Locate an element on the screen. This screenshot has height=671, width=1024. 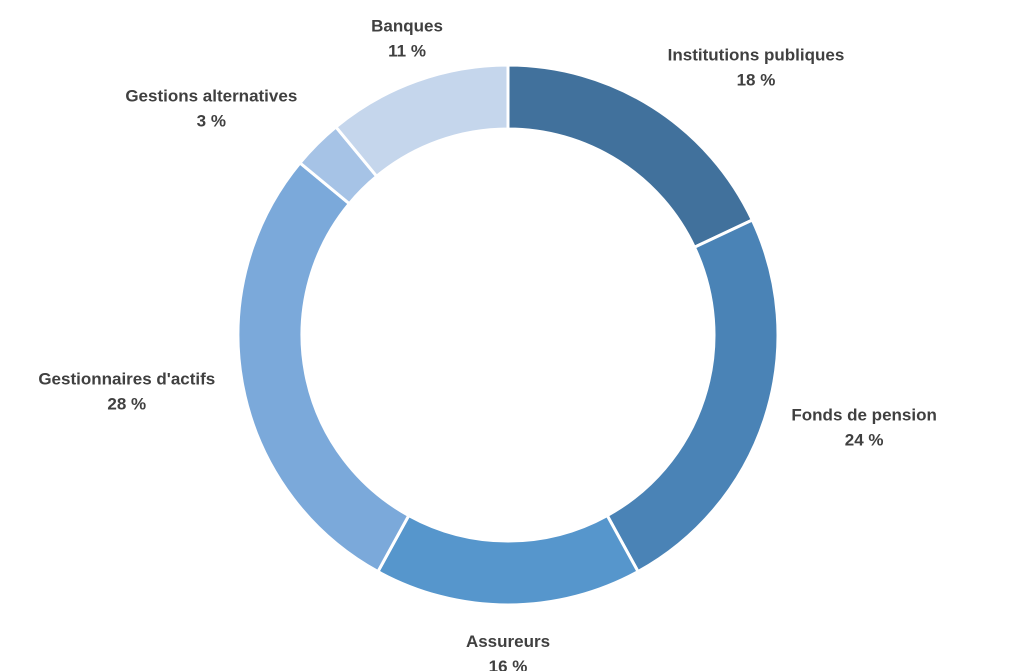
slice-label-institutions-publiques: Institutions publiques 18 % is located at coordinates (756, 67).